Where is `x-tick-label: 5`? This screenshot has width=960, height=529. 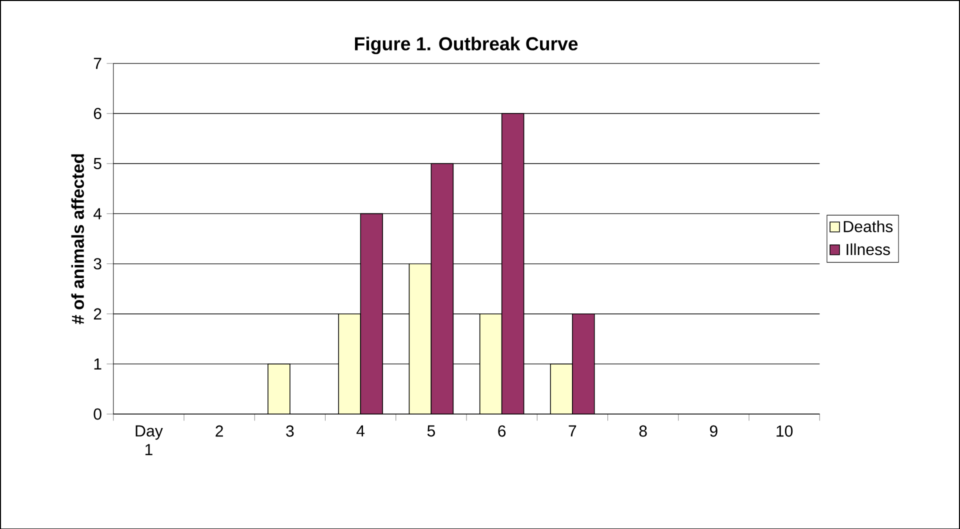
x-tick-label: 5 is located at coordinates (431, 430).